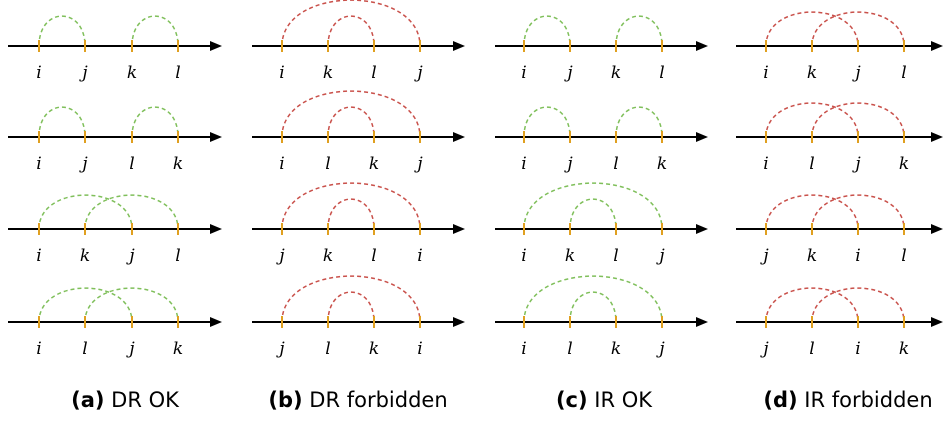 This screenshot has width=943, height=423. I want to click on caption-text: DR forbidden, so click(375, 400).